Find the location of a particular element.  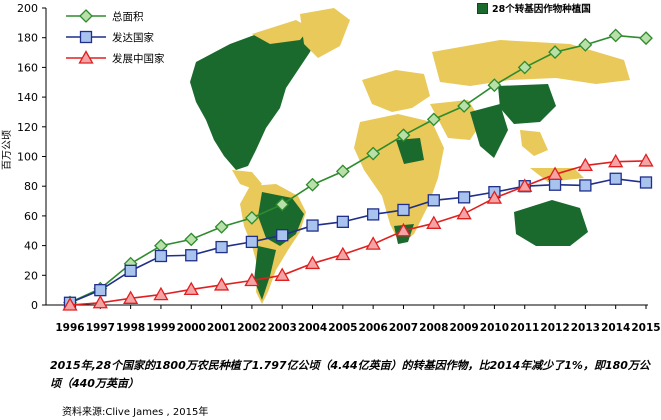

map-southeast-asia is located at coordinates (534, 143).